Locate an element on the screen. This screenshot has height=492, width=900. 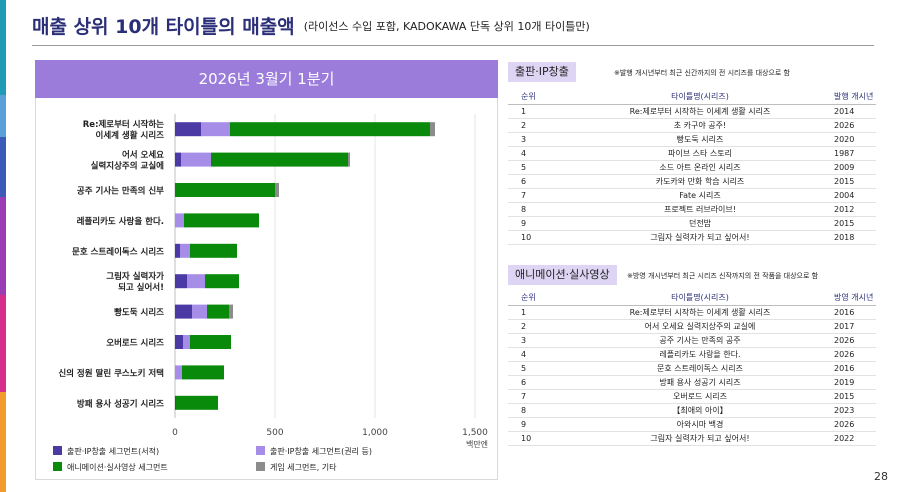
title-divider is located at coordinates (453, 45).